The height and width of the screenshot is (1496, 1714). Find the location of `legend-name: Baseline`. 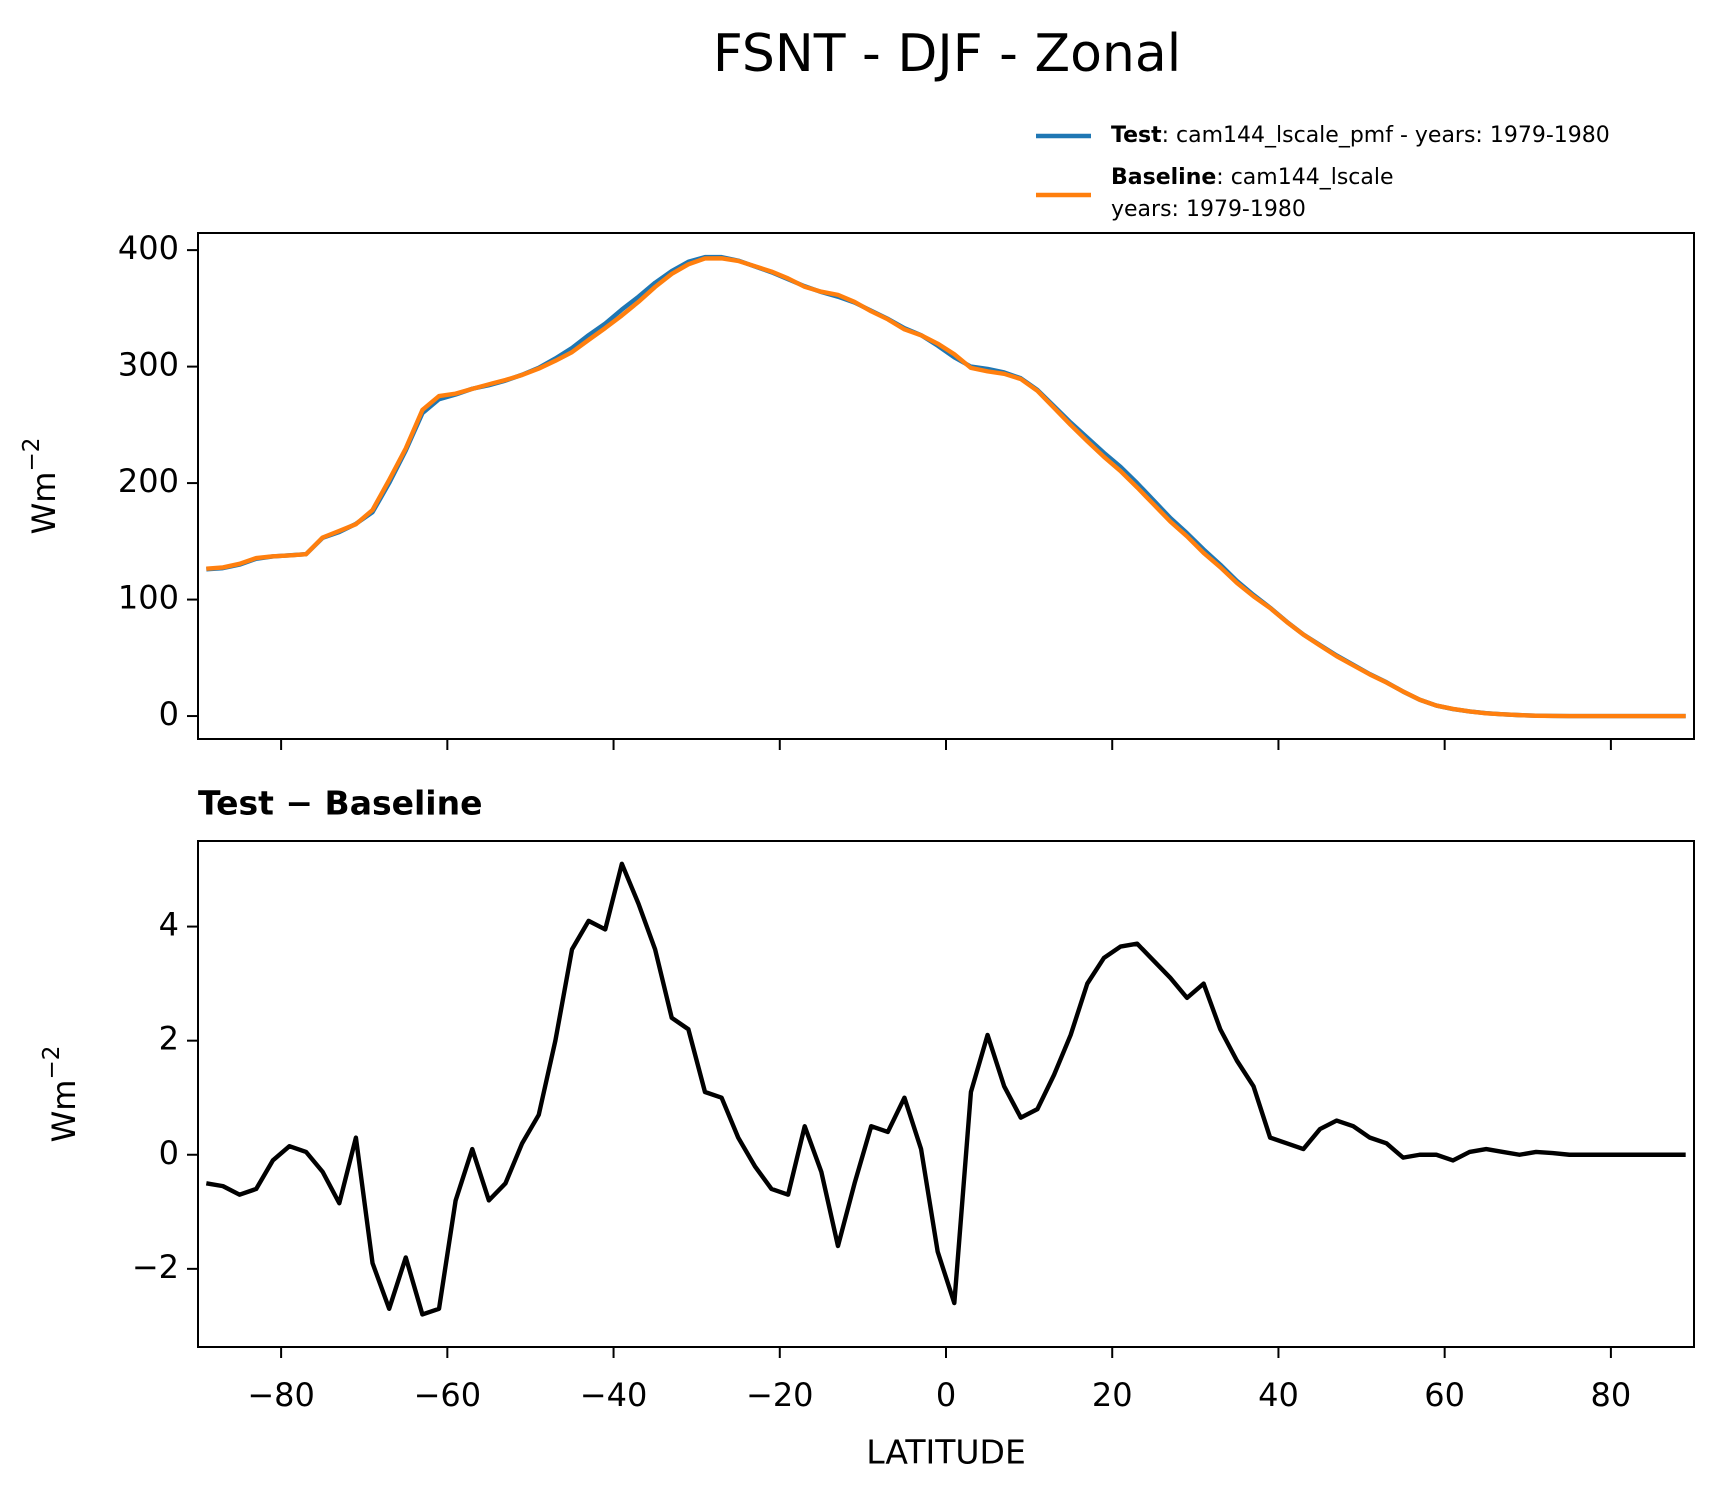

legend-name: Baseline is located at coordinates (1163, 177).